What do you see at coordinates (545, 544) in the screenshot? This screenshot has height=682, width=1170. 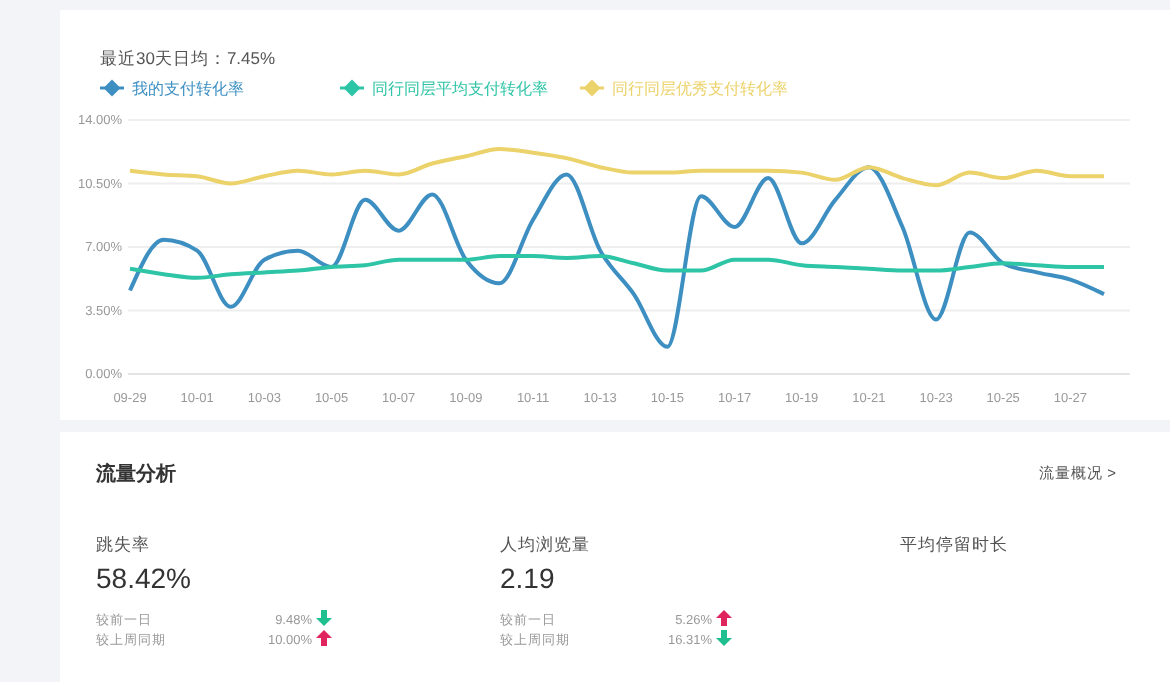 I see `text: 人均浏览量` at bounding box center [545, 544].